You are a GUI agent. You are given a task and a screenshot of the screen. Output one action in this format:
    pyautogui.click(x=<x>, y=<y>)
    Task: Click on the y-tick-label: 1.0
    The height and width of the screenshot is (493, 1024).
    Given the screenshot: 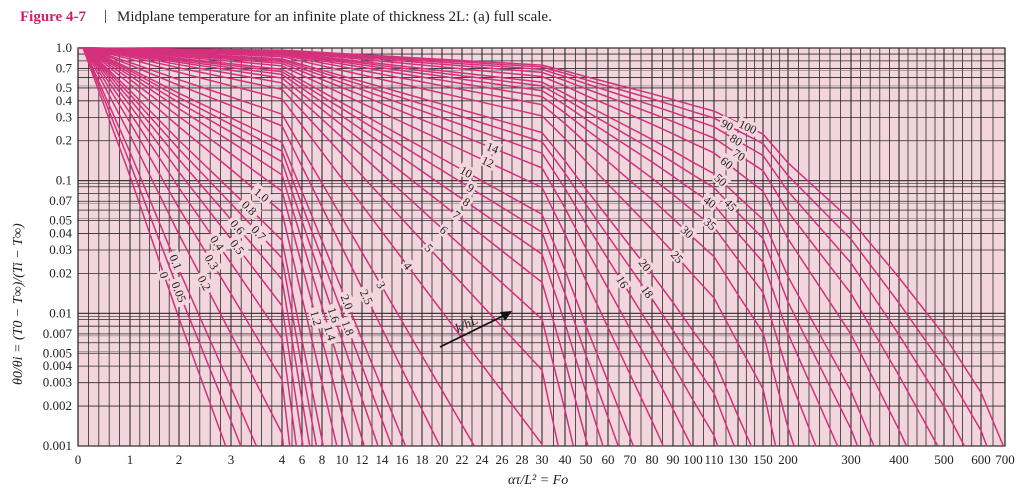 What is the action you would take?
    pyautogui.click(x=64, y=47)
    